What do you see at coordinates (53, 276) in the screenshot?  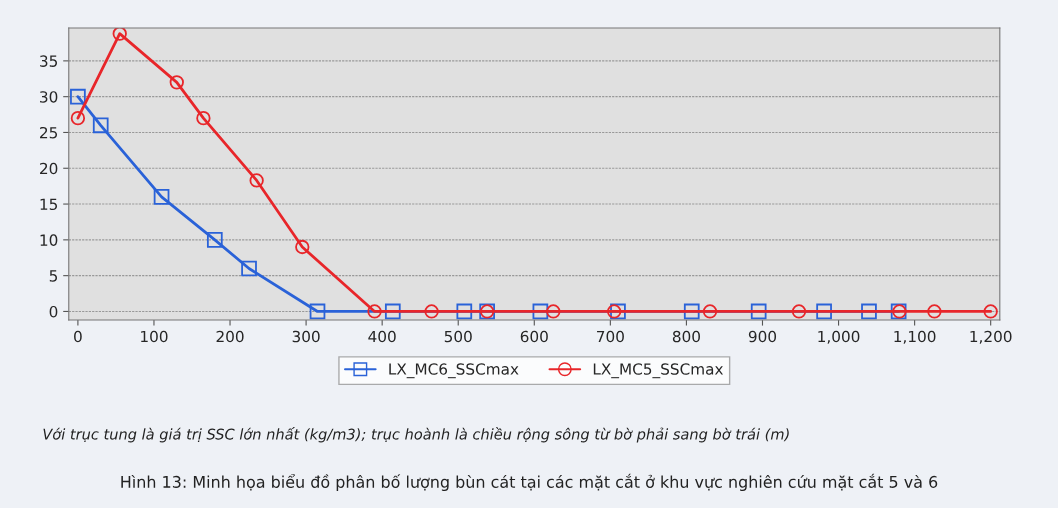 I see `y-tick-label: 5` at bounding box center [53, 276].